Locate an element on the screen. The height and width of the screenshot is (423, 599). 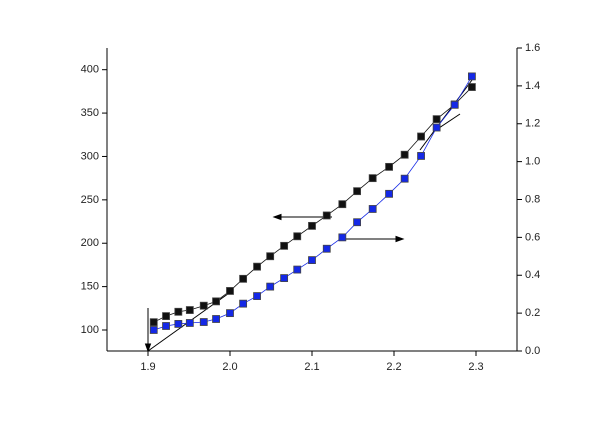
x-tick-label: 2.2 is located at coordinates (393, 367).